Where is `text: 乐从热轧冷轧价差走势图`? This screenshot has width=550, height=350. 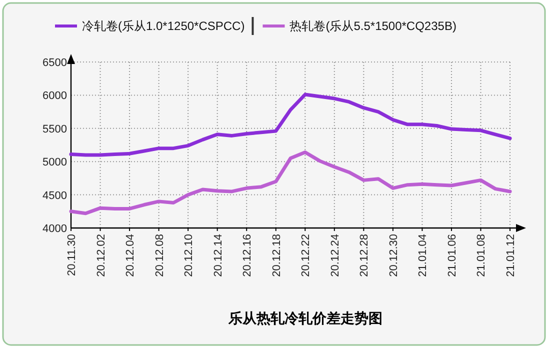 text: 乐从热轧冷轧价差走势图 is located at coordinates (305, 318).